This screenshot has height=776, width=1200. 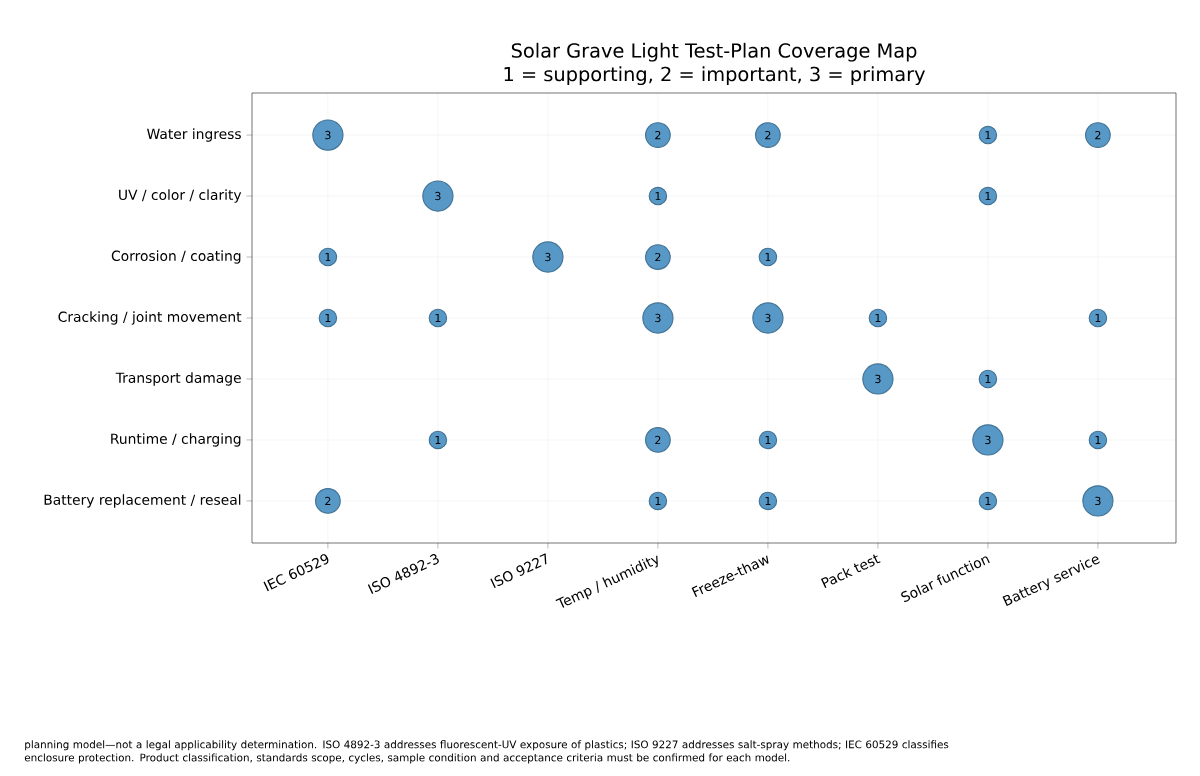 What do you see at coordinates (194, 135) in the screenshot?
I see `y-tick-label: Water ingress` at bounding box center [194, 135].